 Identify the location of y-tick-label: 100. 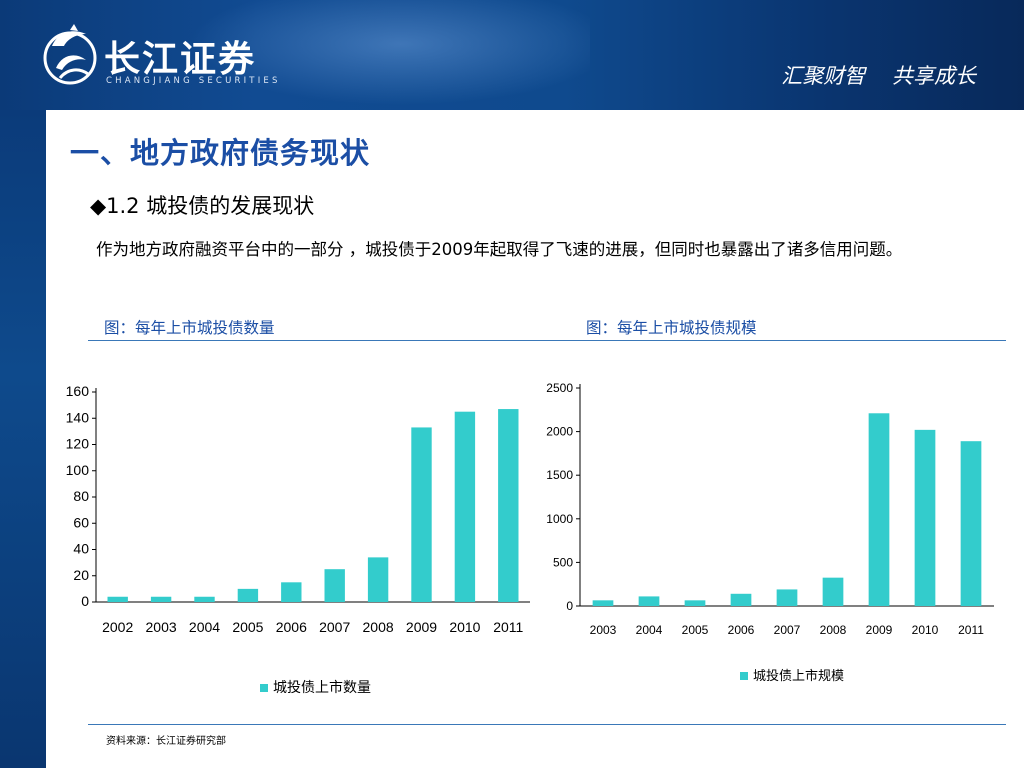
(78, 470).